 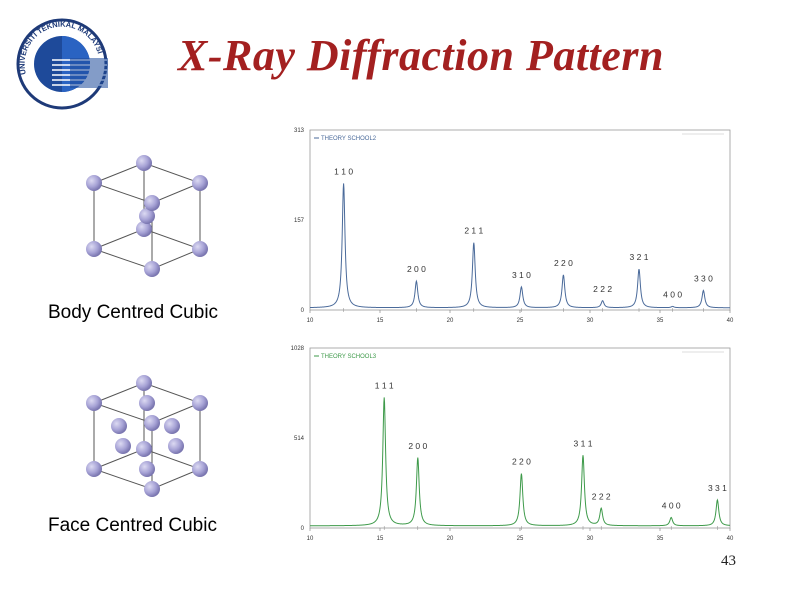 I want to click on legend-label: THEORY SCHOOL3, so click(x=349, y=357).